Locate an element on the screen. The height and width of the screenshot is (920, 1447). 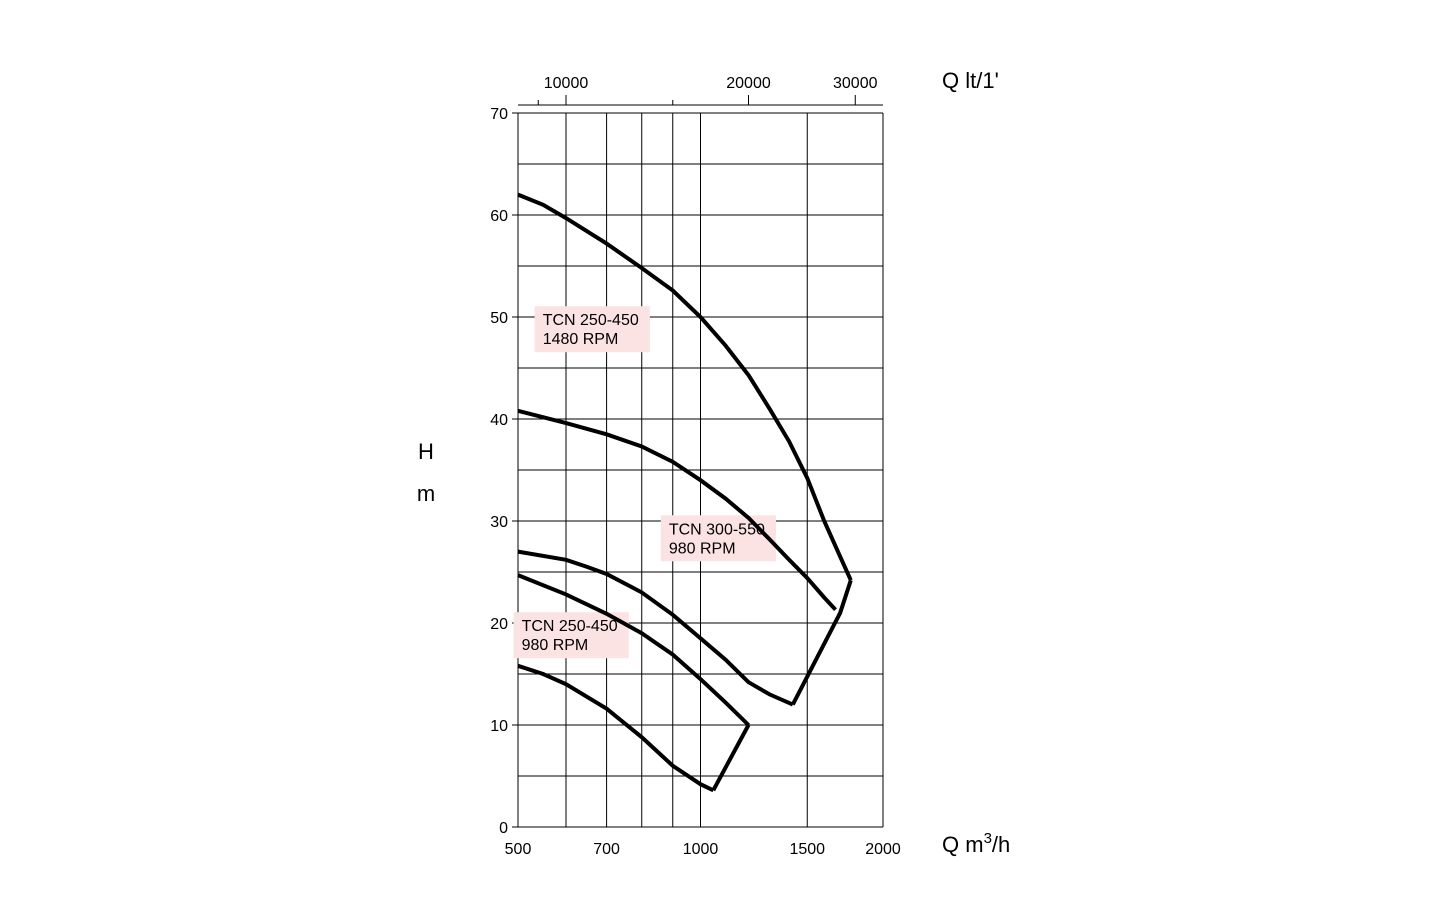
label-backgrounds is located at coordinates (645, 482).